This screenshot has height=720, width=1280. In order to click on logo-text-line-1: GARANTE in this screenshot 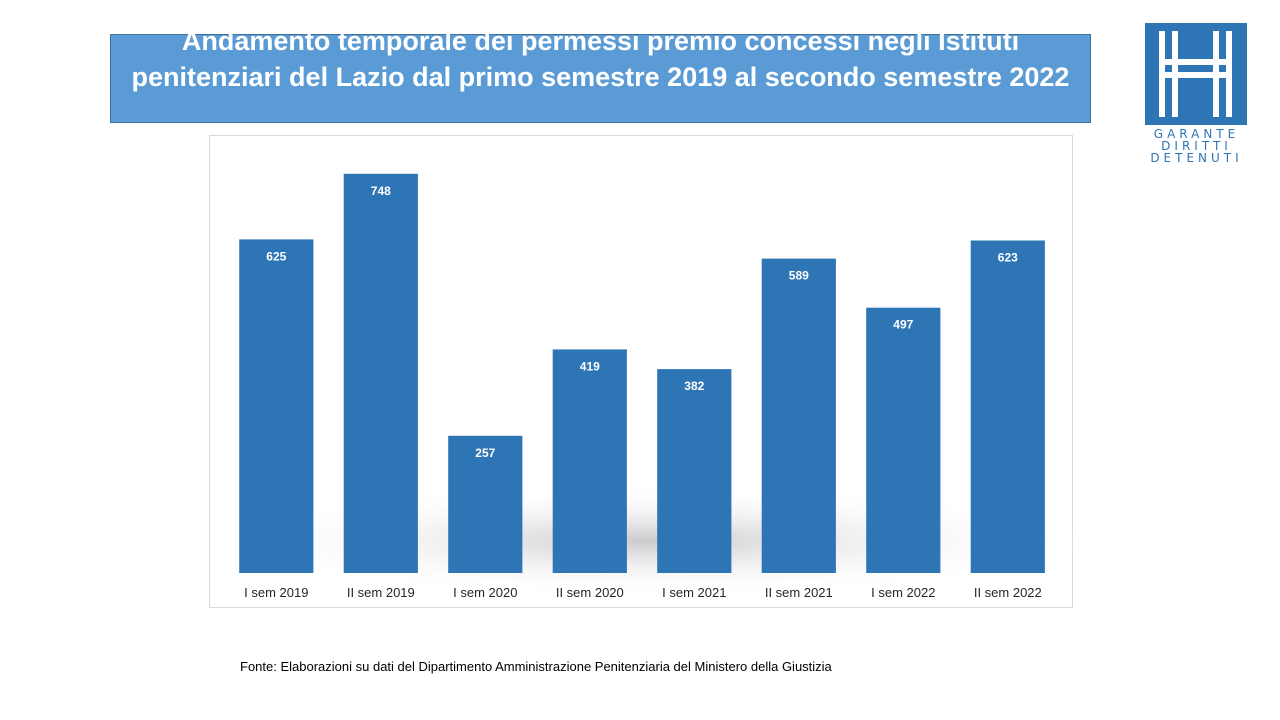, I will do `click(1196, 134)`.